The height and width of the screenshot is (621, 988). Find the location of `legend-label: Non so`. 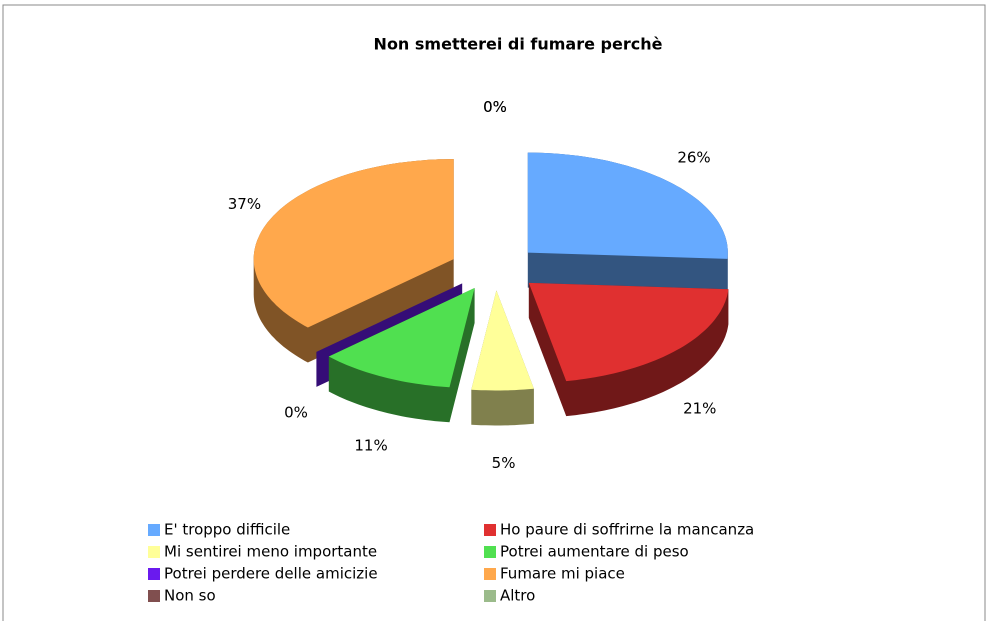

legend-label: Non so is located at coordinates (190, 596).